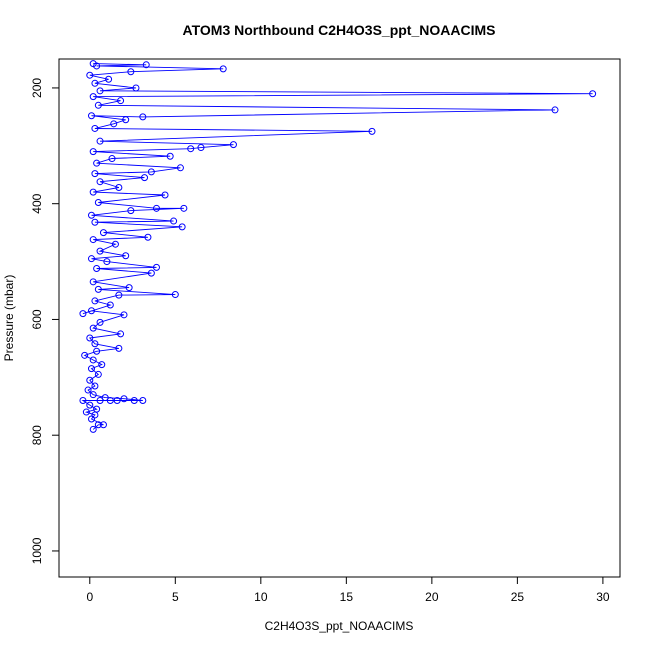 The width and height of the screenshot is (650, 650). Describe the element at coordinates (339, 626) in the screenshot. I see `x-axis-label: C2H4O3S_ppt_NOAACIMS` at that location.